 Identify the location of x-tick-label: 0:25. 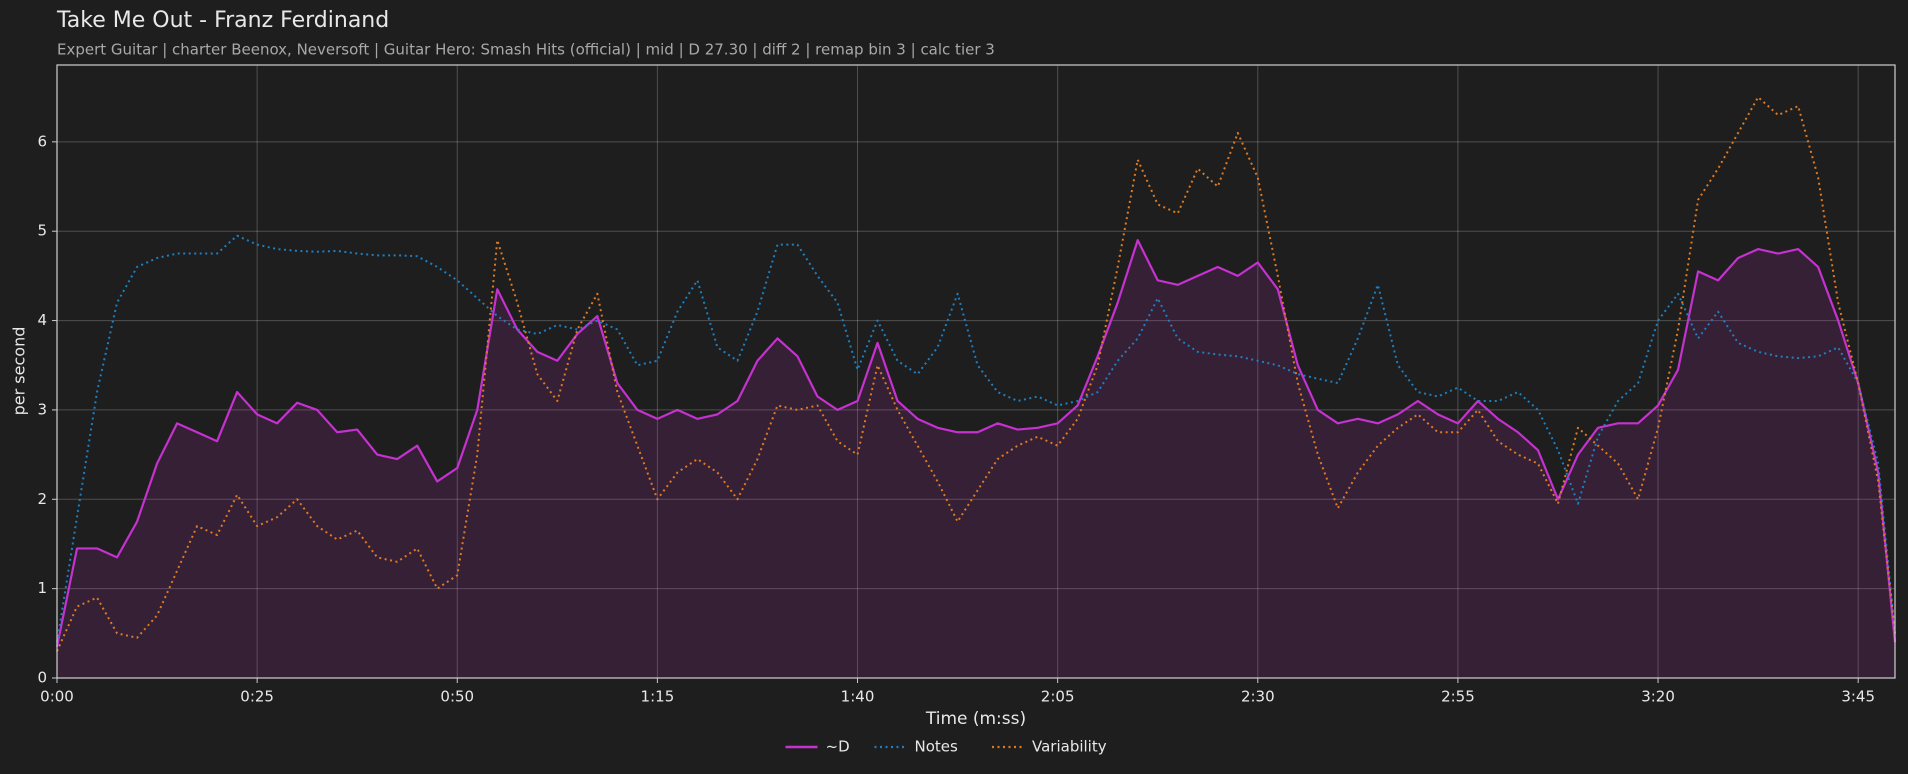
(257, 697).